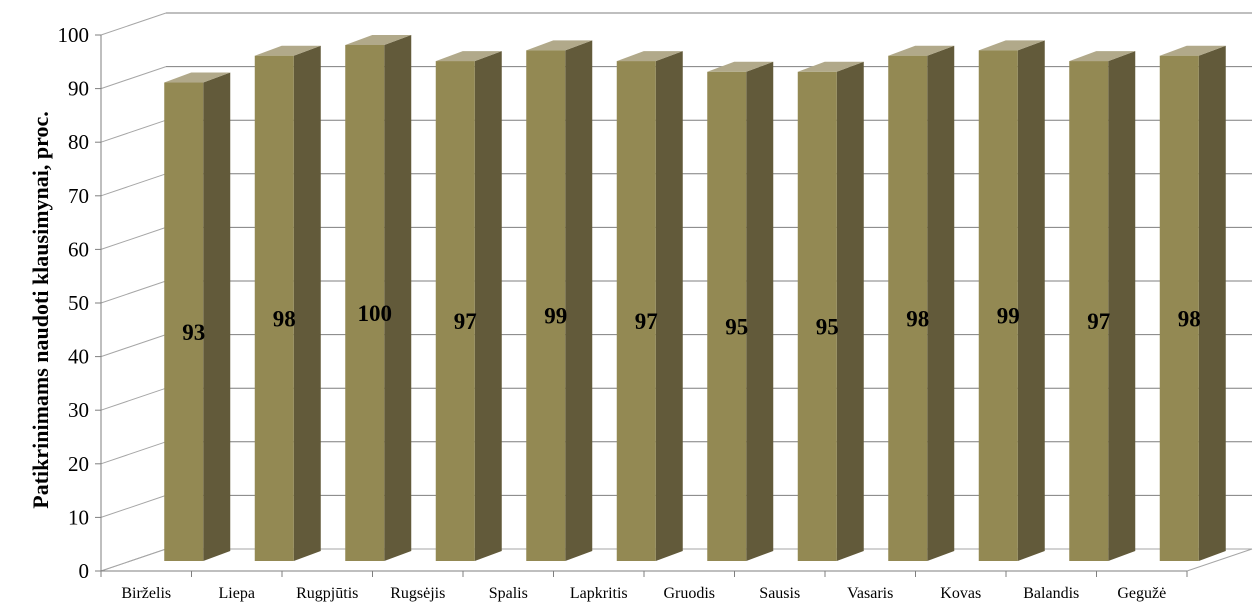 This screenshot has width=1255, height=607. What do you see at coordinates (689, 593) in the screenshot?
I see `x-tick-label: Gruodis` at bounding box center [689, 593].